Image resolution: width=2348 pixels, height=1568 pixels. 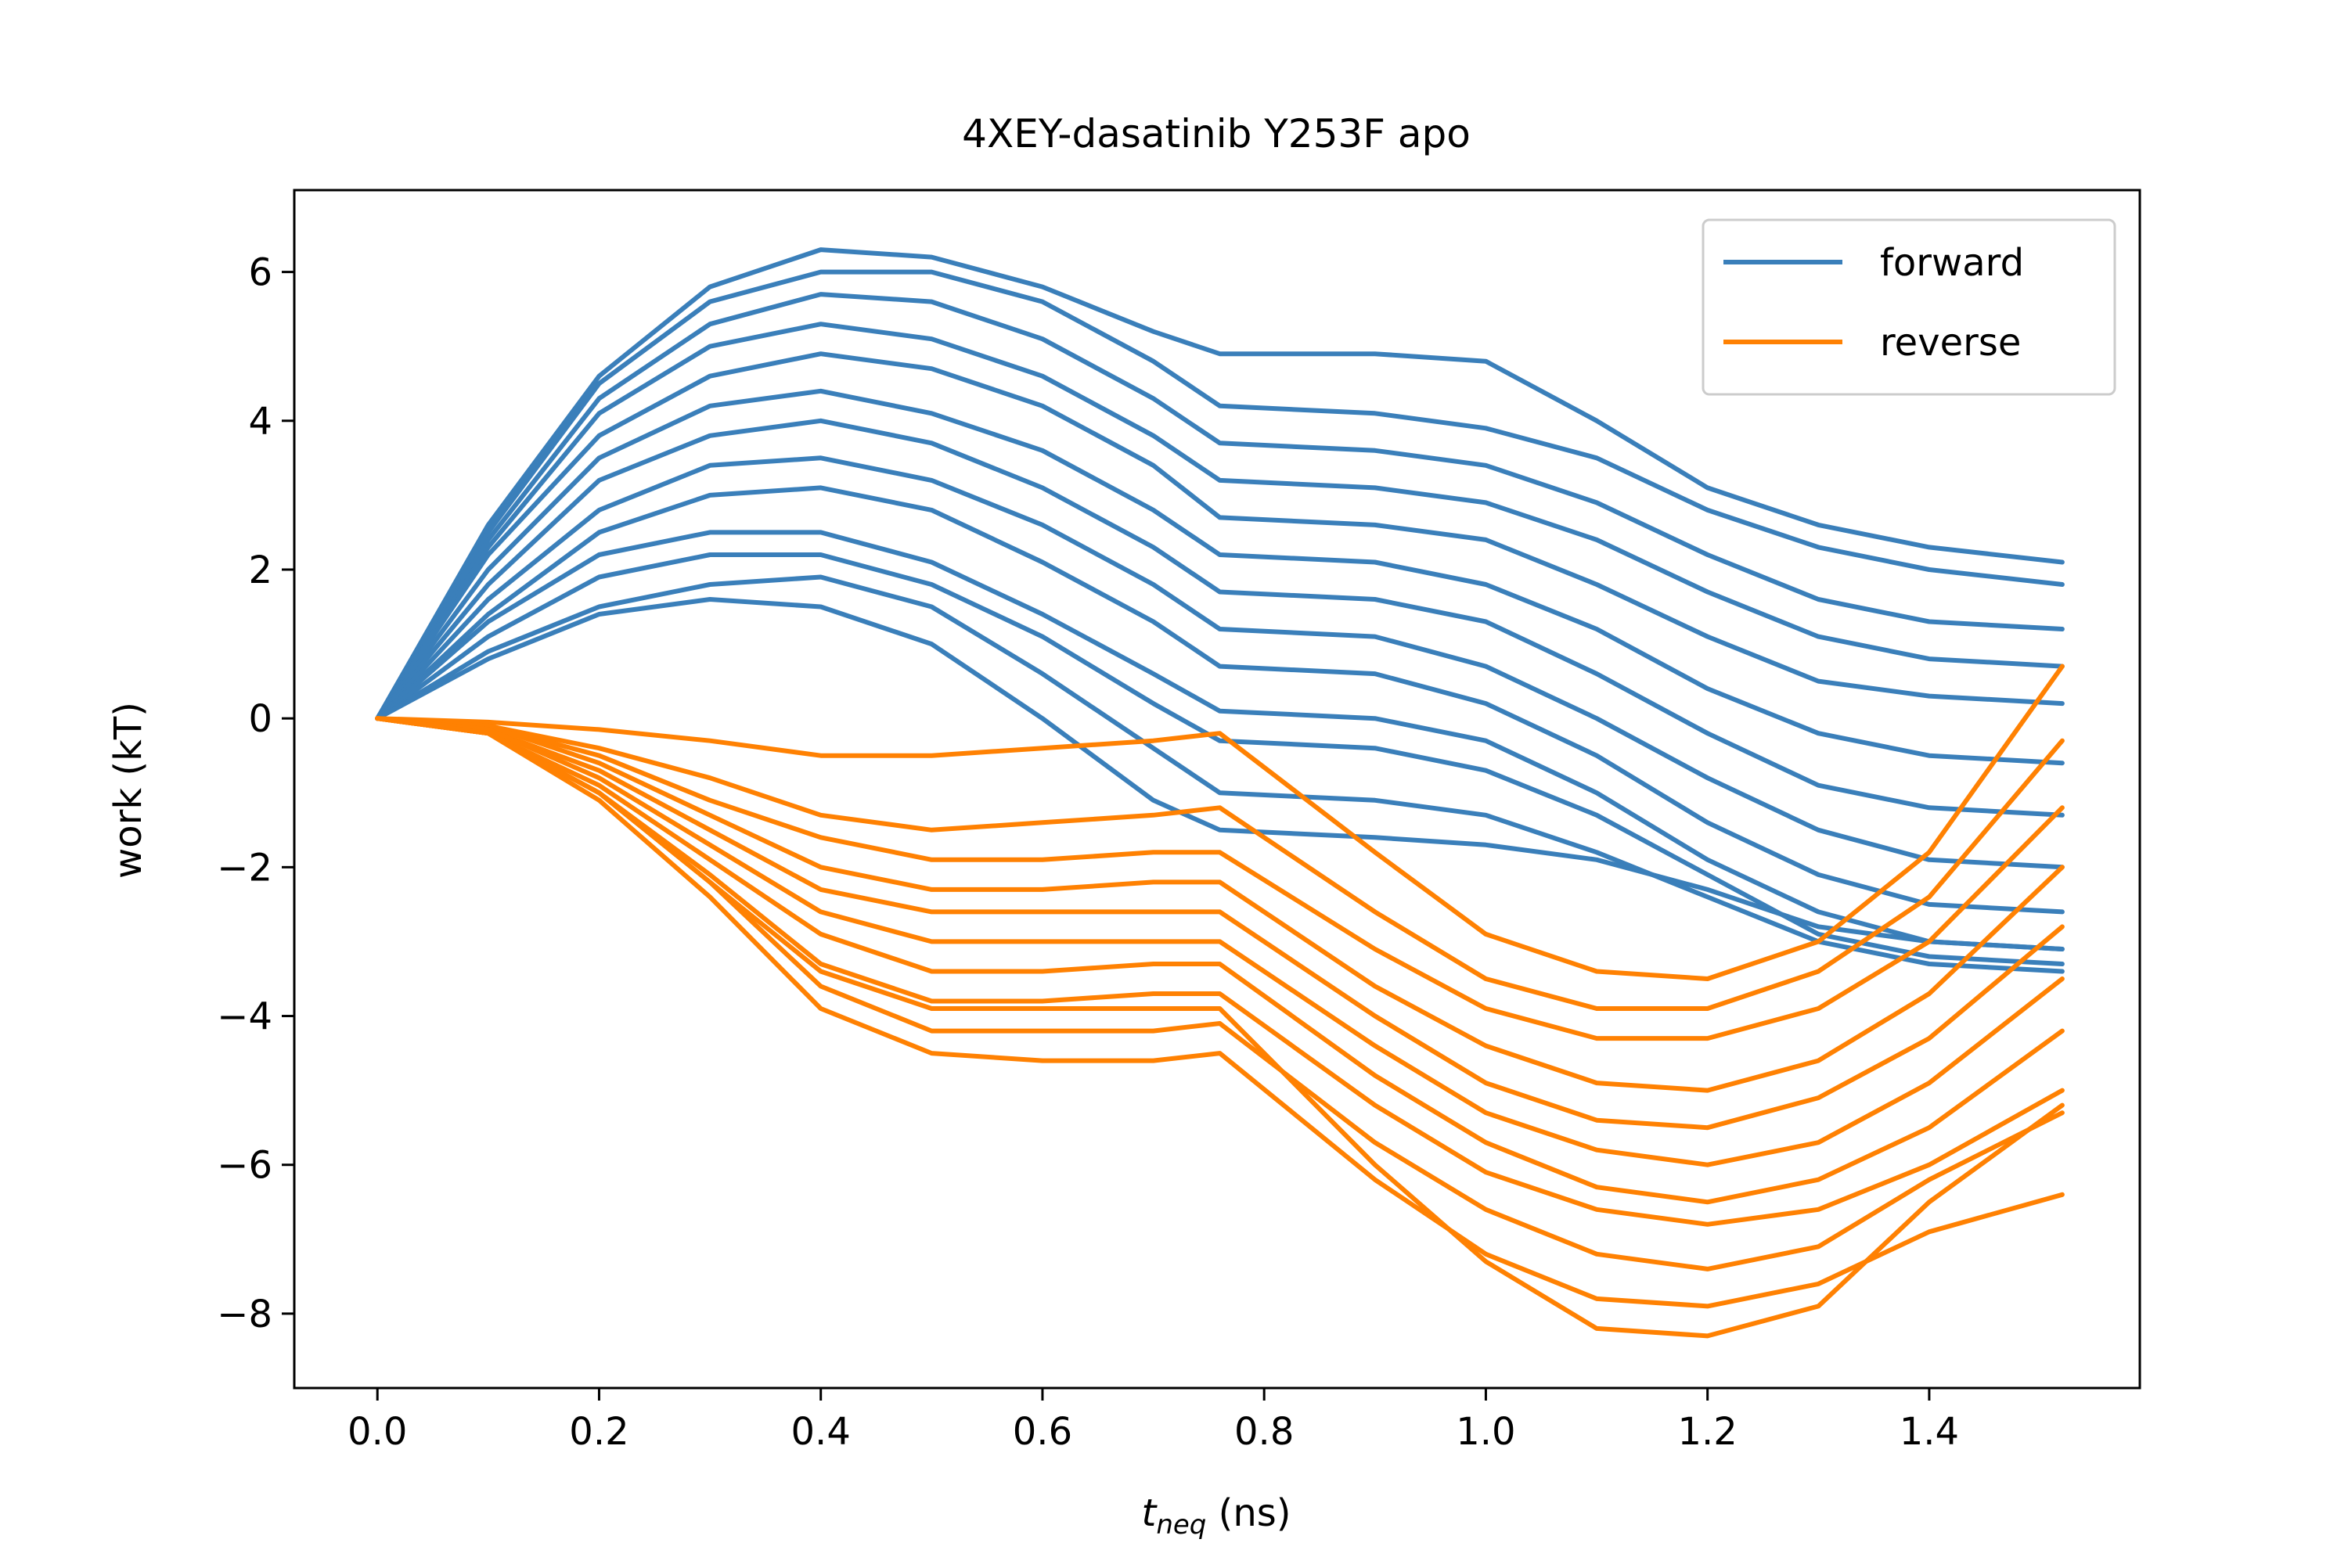 I want to click on x-axis-label: tneq (ns), so click(x=1216, y=1516).